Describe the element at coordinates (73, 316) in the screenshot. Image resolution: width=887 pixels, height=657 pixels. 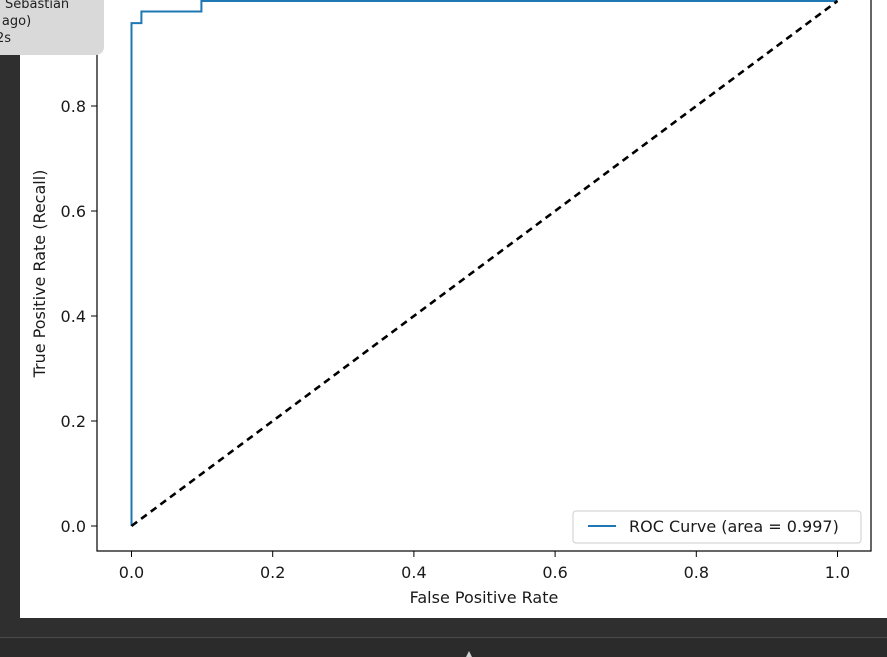
I see `y-tick-label: 0.4` at that location.